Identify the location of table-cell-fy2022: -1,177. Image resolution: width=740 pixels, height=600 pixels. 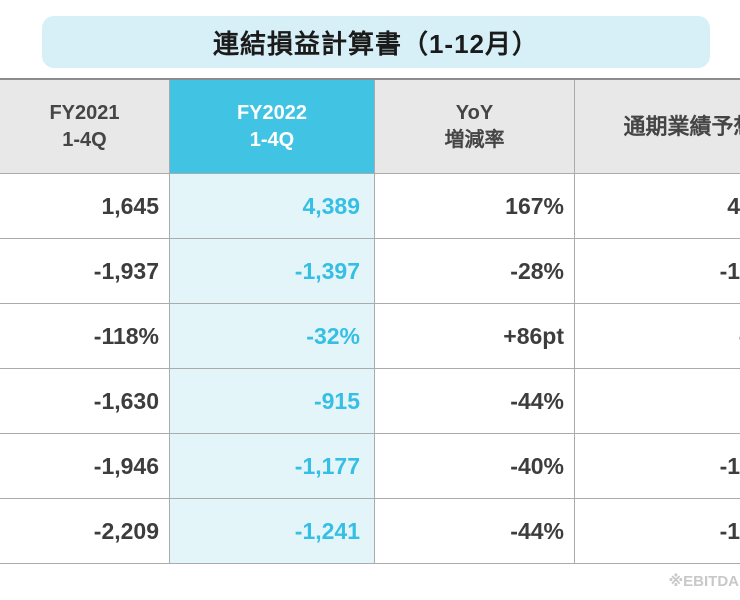
(272, 466).